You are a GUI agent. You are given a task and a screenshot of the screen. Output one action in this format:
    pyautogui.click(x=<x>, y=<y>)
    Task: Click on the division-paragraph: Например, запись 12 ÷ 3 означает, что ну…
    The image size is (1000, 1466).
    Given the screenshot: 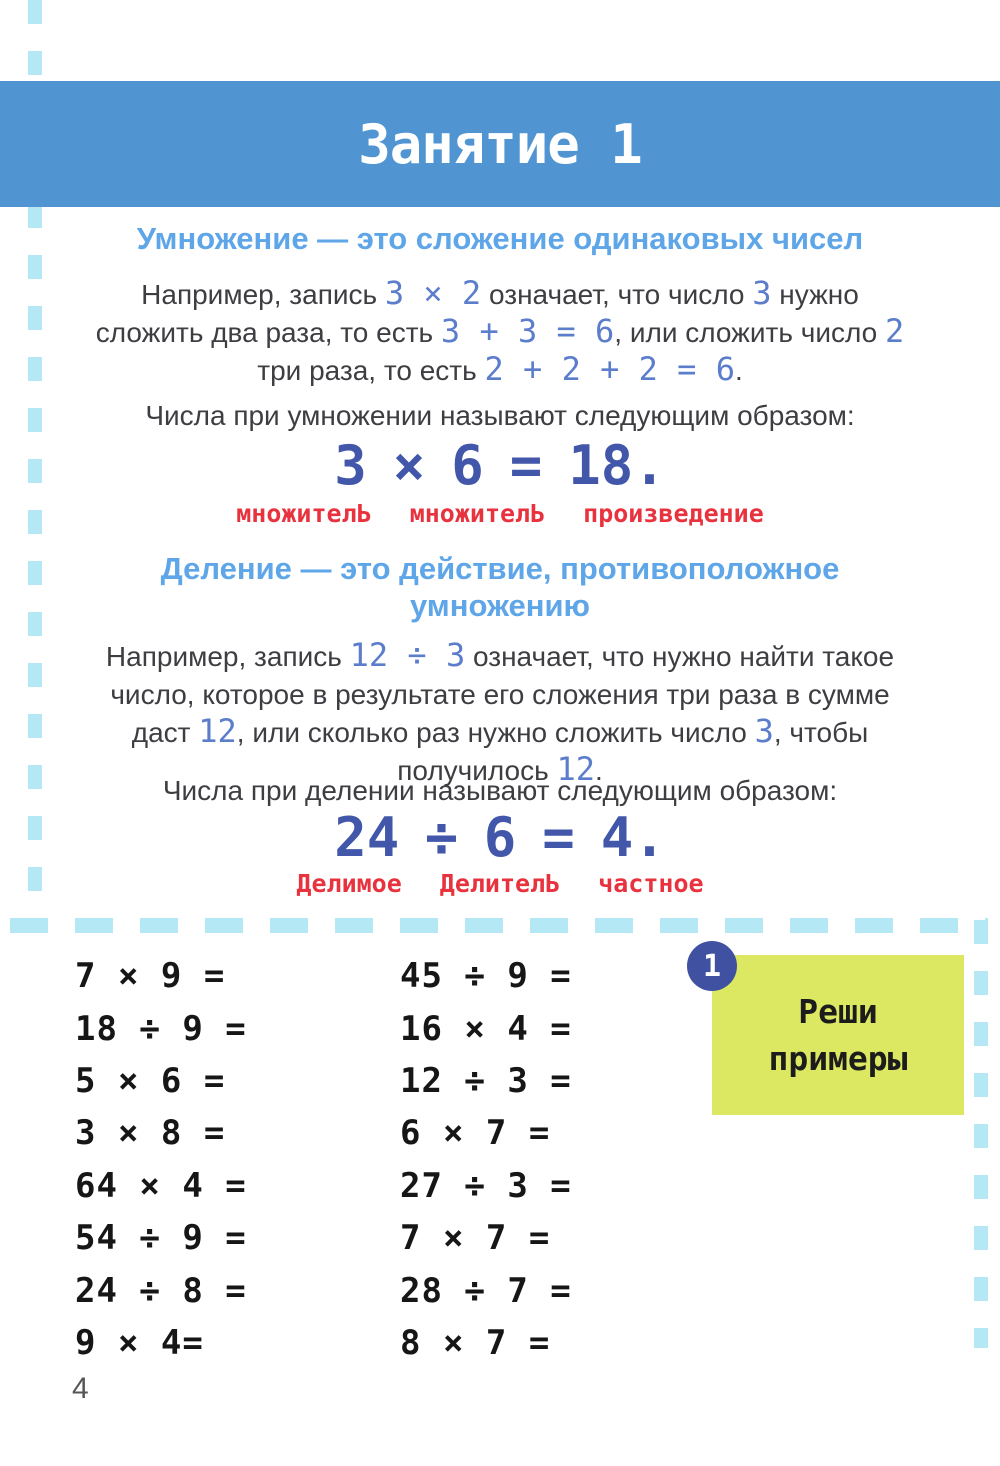 What is the action you would take?
    pyautogui.click(x=500, y=714)
    